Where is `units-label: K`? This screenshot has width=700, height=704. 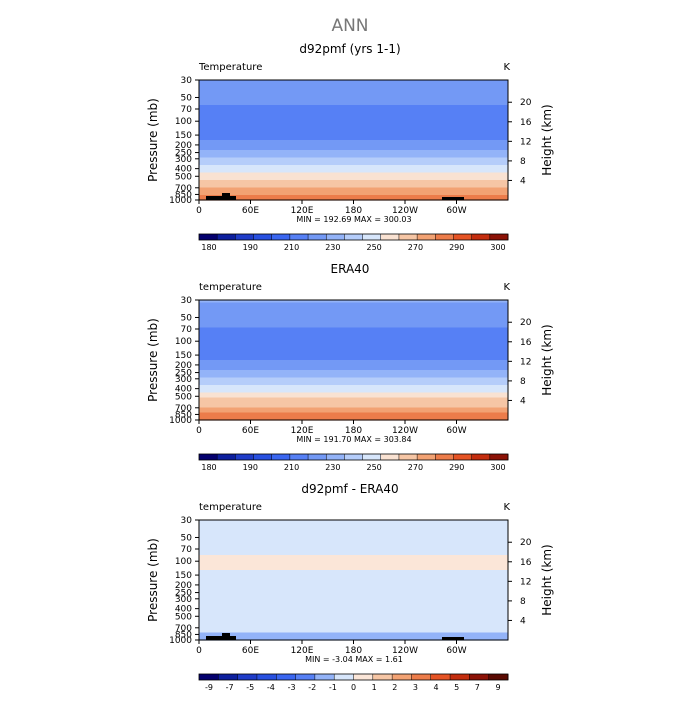 units-label: K is located at coordinates (506, 507).